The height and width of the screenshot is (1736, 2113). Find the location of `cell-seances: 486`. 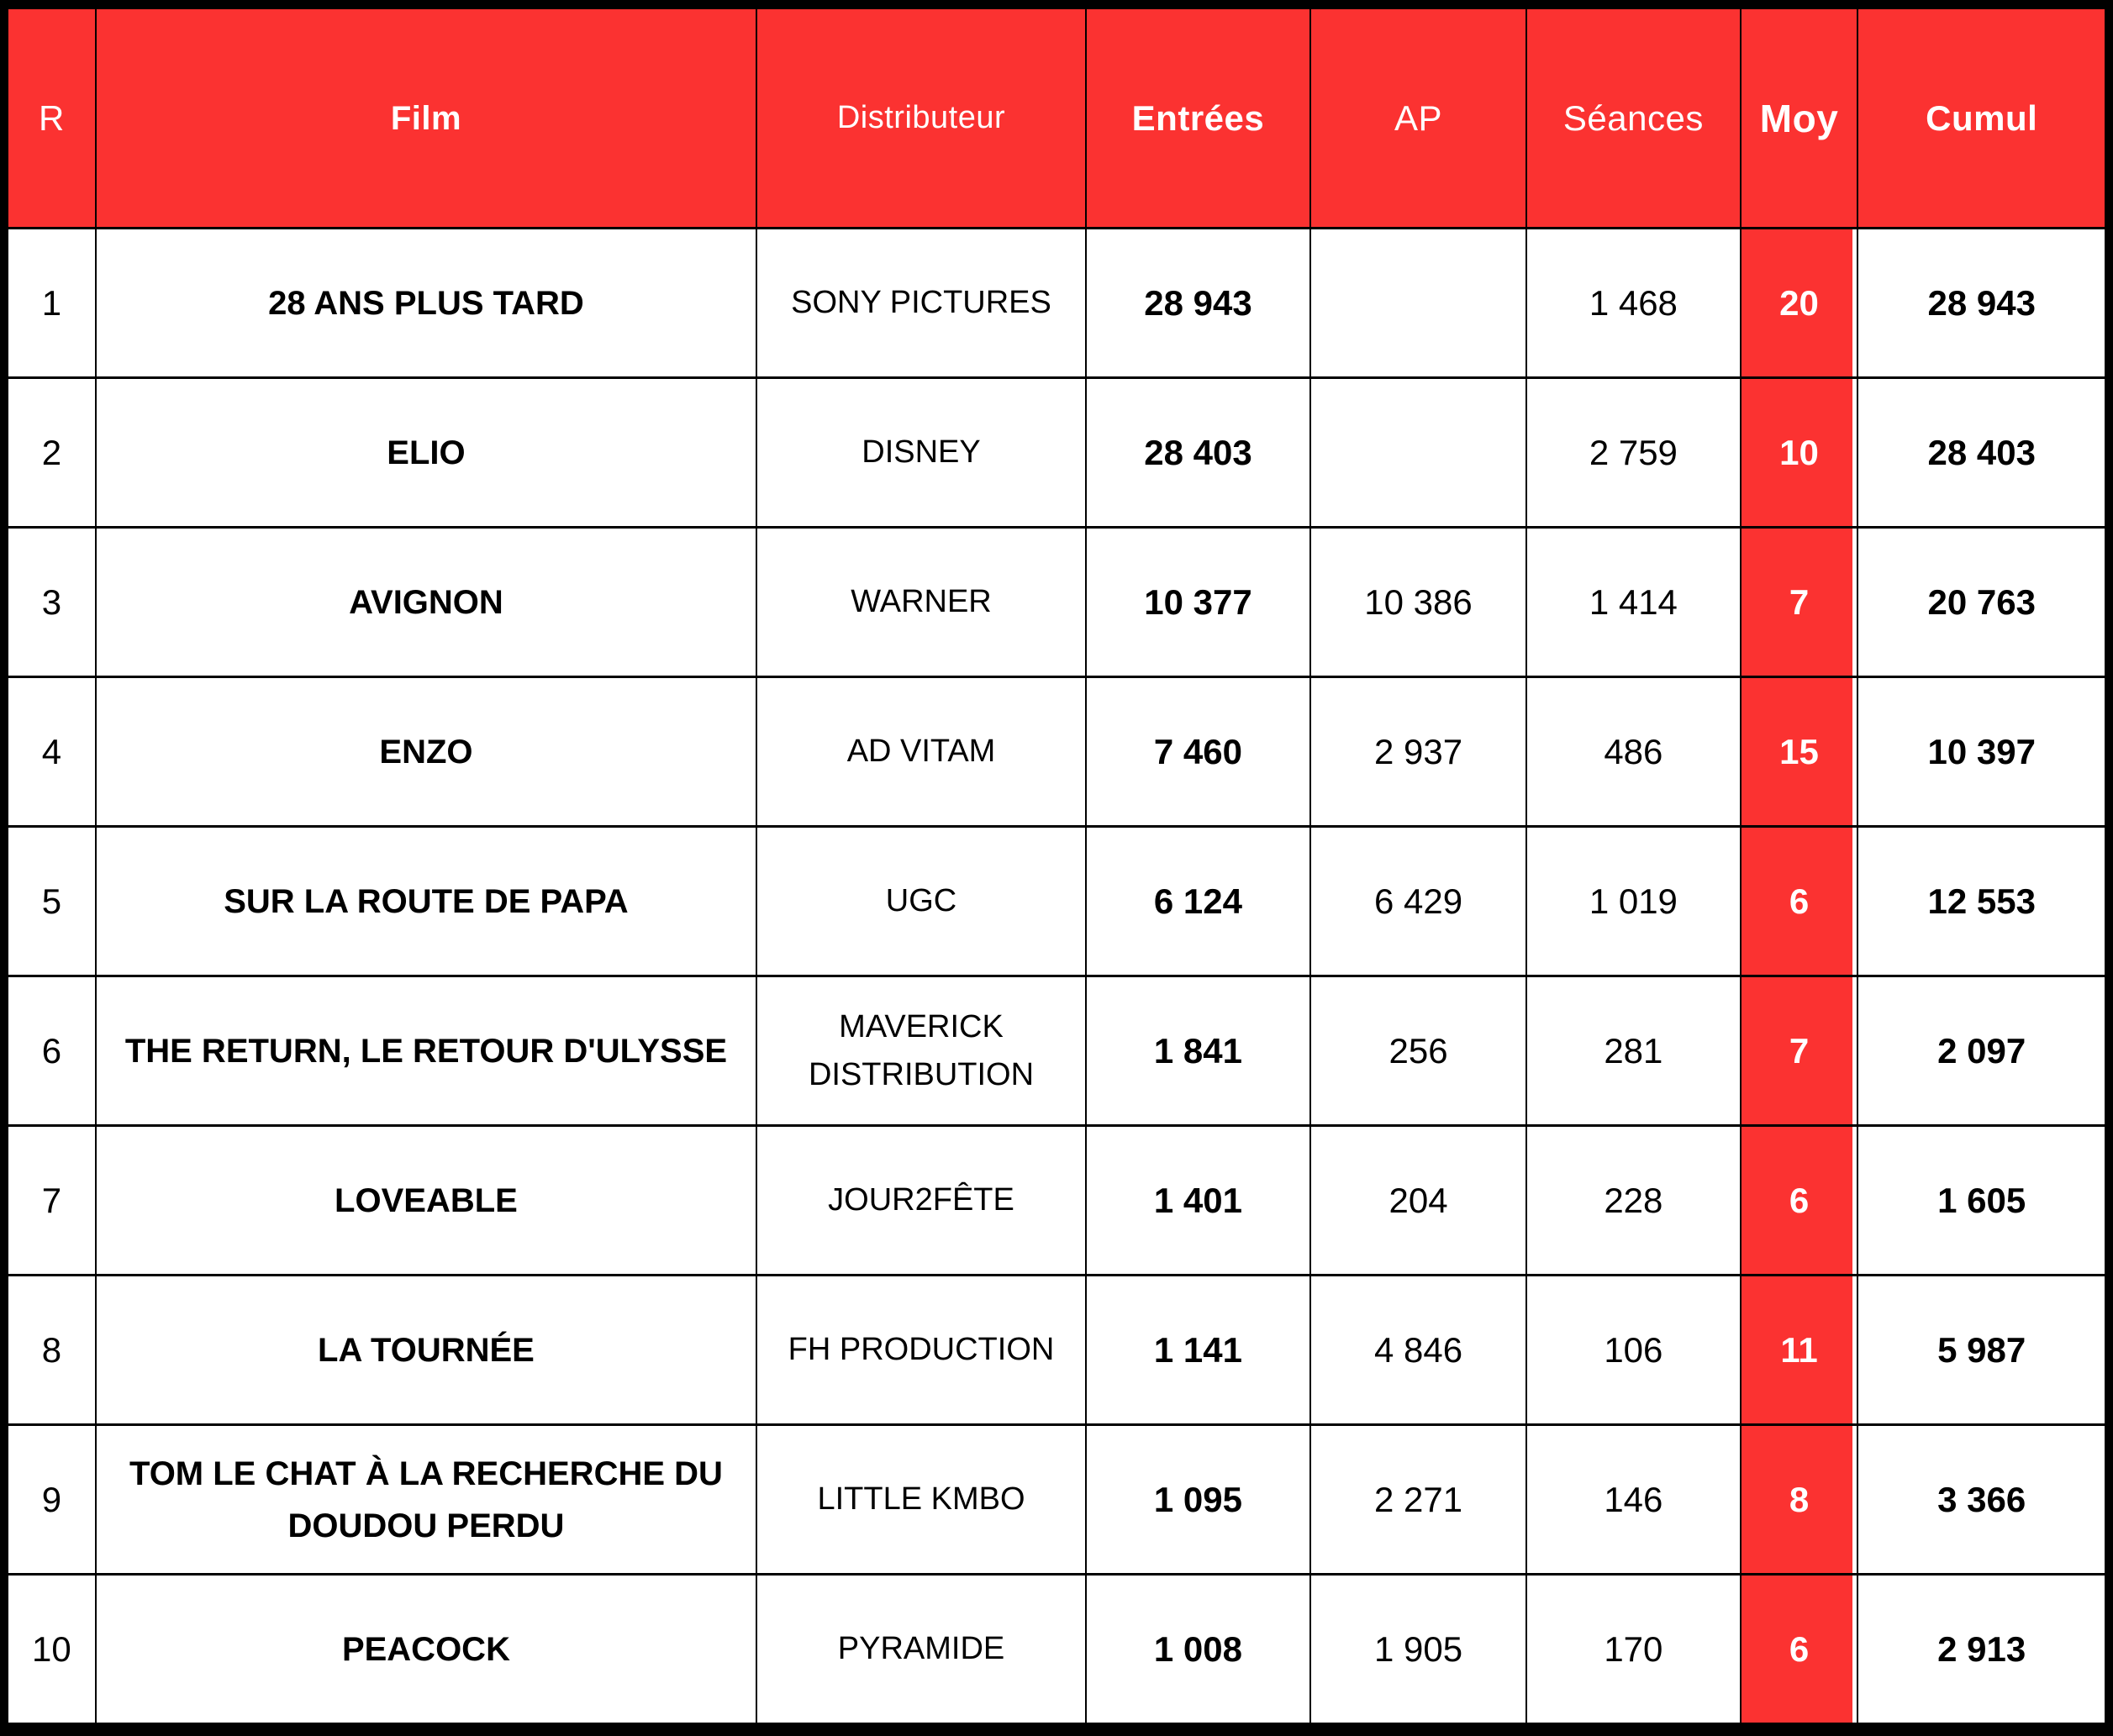

cell-seances: 486 is located at coordinates (1633, 752).